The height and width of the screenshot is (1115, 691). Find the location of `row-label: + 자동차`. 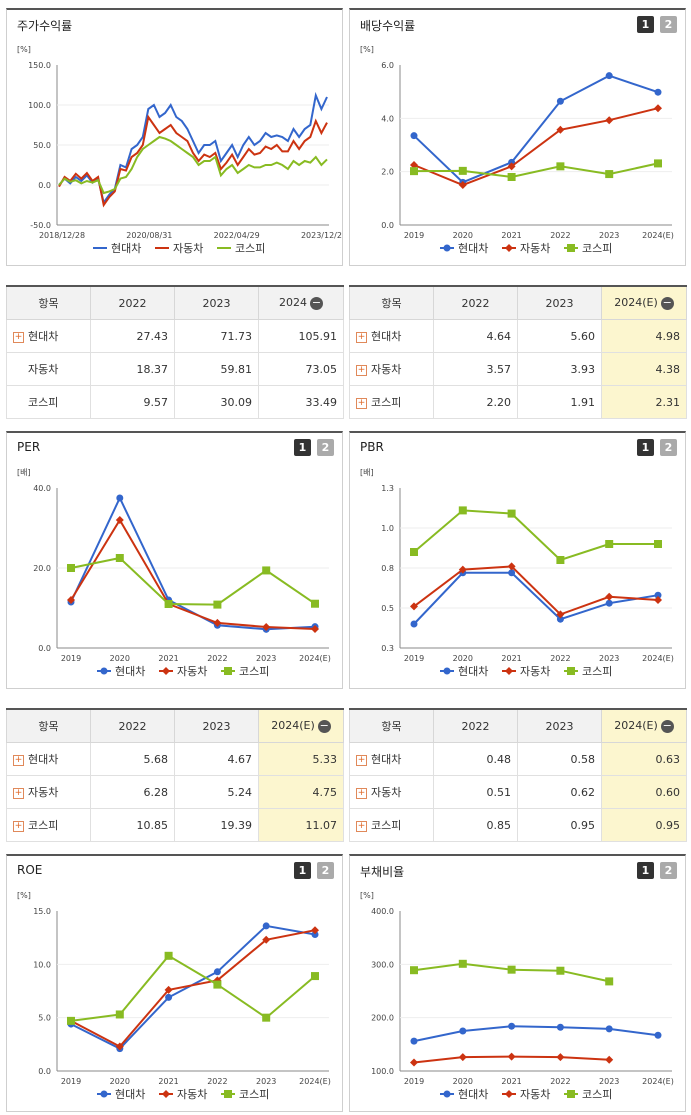

row-label: + 자동차 is located at coordinates (391, 792).